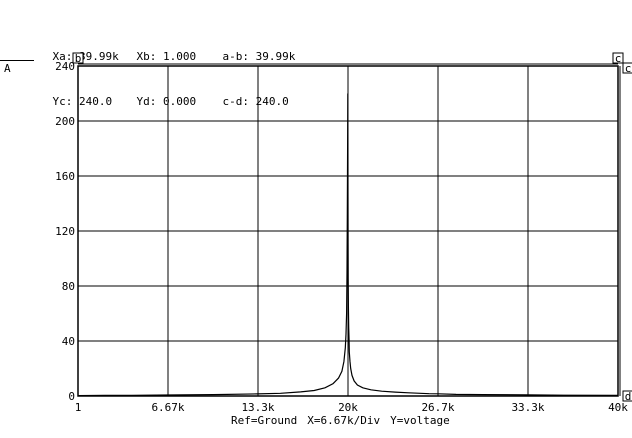  What do you see at coordinates (85, 56) in the screenshot?
I see `readout-xa: Xa: 39.99k` at bounding box center [85, 56].